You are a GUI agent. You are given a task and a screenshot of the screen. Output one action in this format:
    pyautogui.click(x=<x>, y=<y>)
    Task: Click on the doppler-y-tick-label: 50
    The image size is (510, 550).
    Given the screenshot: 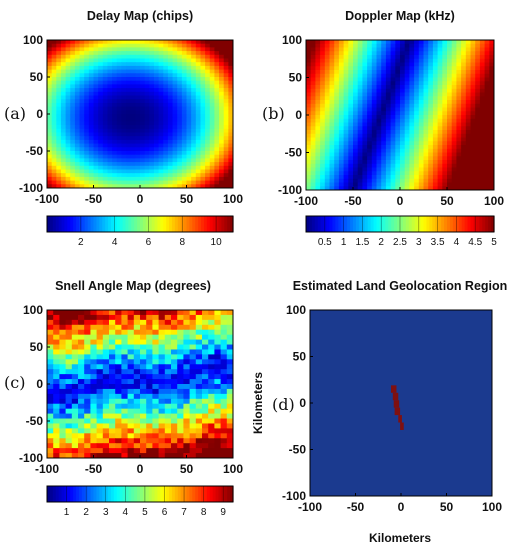 What is the action you would take?
    pyautogui.click(x=296, y=78)
    